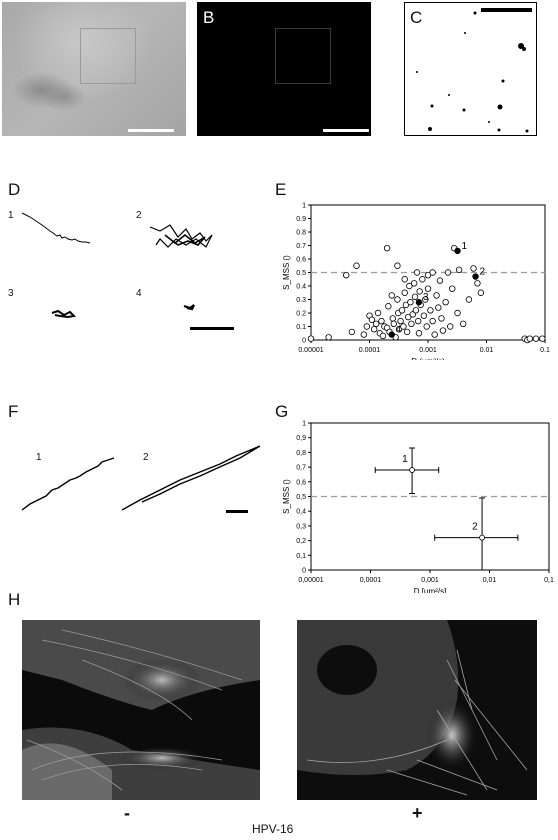 This screenshot has height=840, width=558. Describe the element at coordinates (11, 293) in the screenshot. I see `trajectory-d-label-3: 3` at that location.